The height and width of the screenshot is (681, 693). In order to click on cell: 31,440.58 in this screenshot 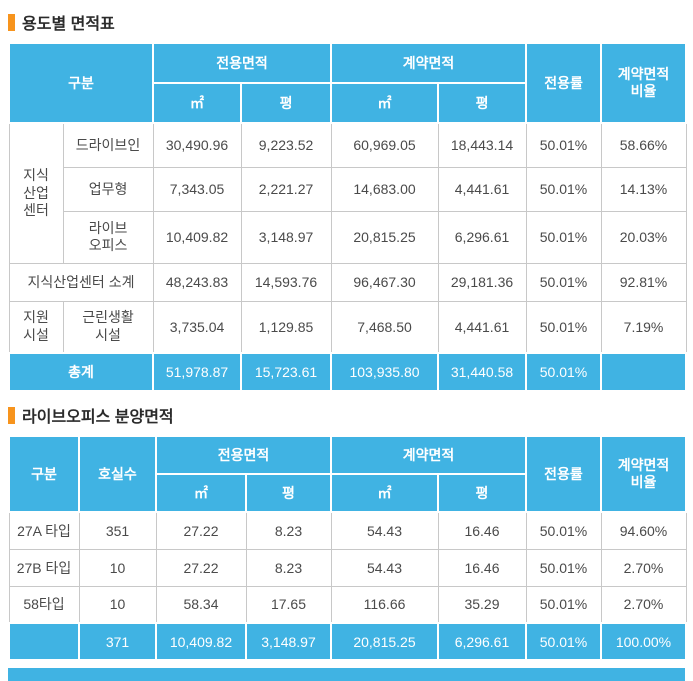, I will do `click(482, 372)`.